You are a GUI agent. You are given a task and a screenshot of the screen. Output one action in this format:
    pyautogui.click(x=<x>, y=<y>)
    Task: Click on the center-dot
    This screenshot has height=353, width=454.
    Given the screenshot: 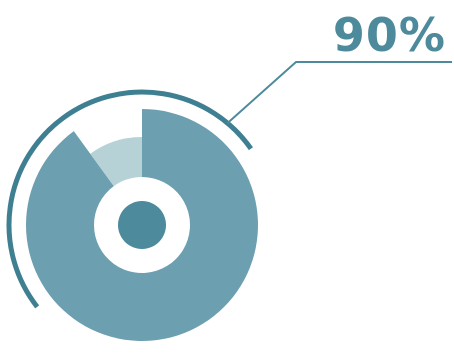 What is the action you would take?
    pyautogui.click(x=142, y=225)
    